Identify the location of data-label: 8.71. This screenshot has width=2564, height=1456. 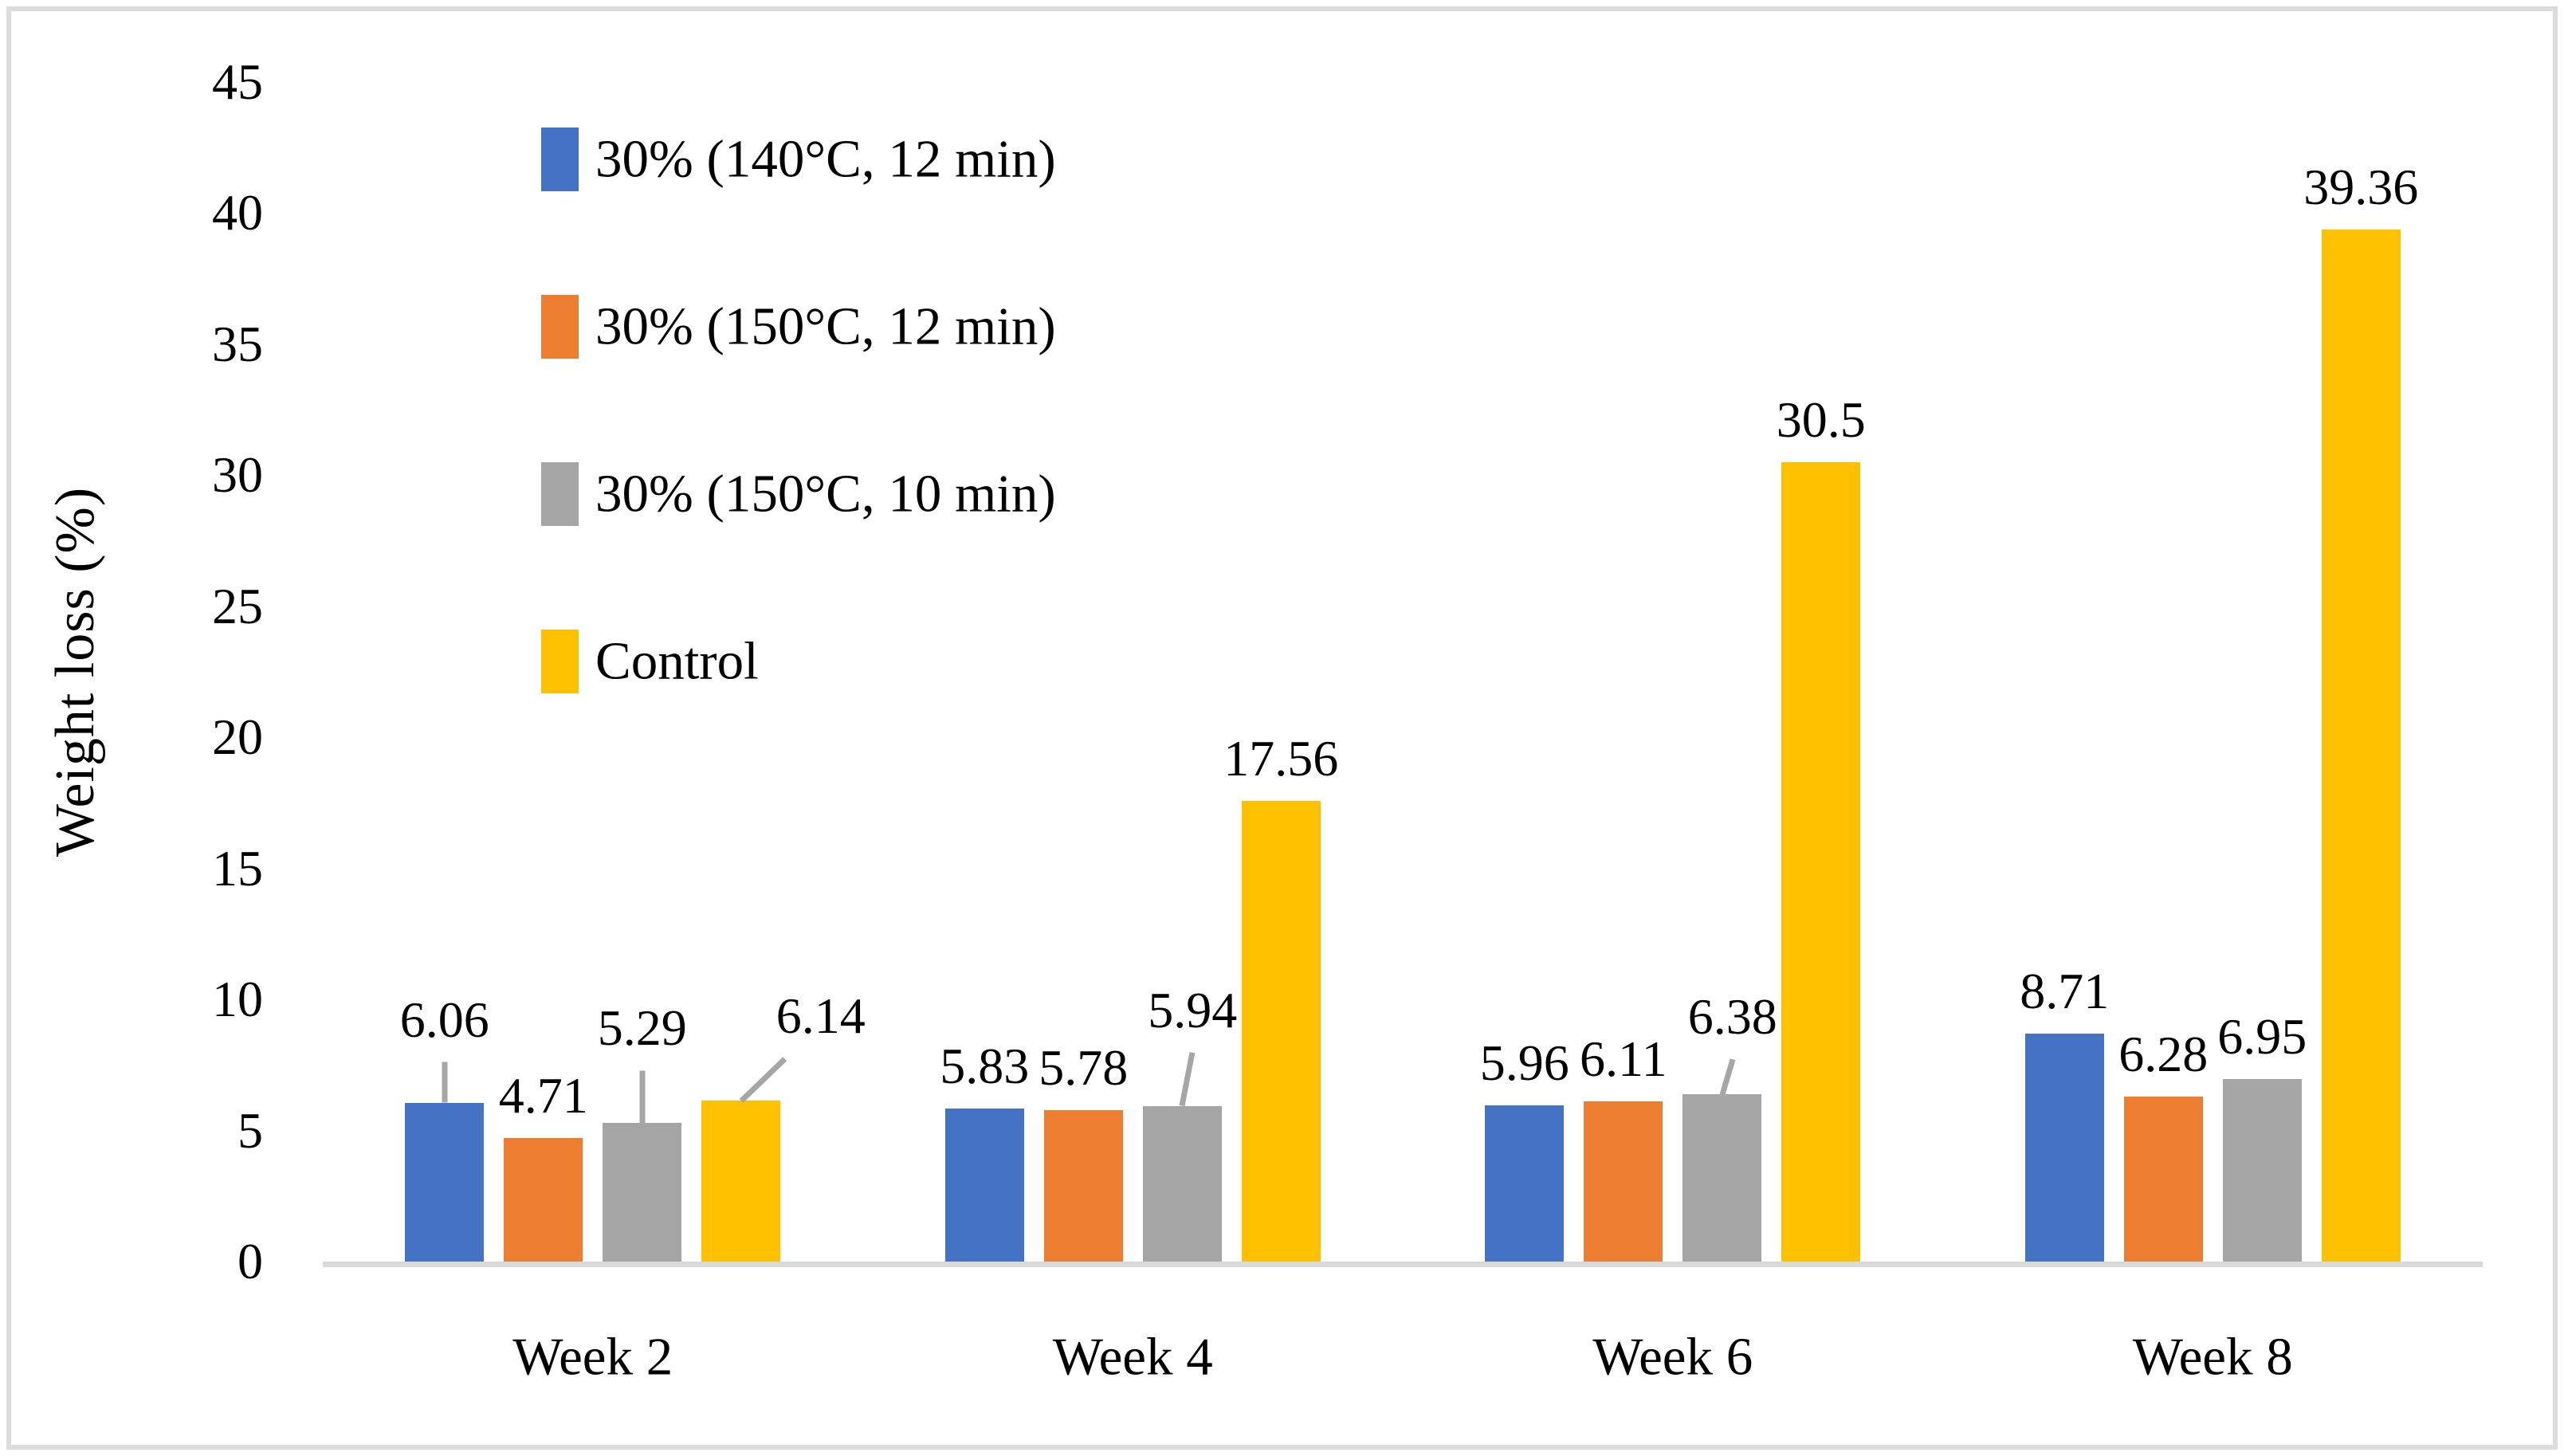
(2065, 990).